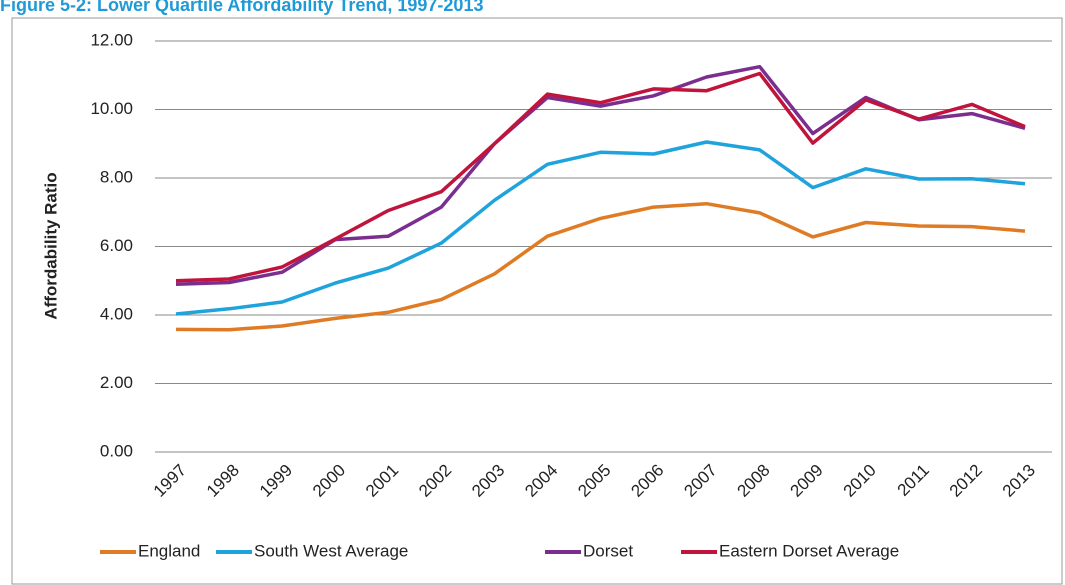  I want to click on x-tick-label: 2010, so click(860, 481).